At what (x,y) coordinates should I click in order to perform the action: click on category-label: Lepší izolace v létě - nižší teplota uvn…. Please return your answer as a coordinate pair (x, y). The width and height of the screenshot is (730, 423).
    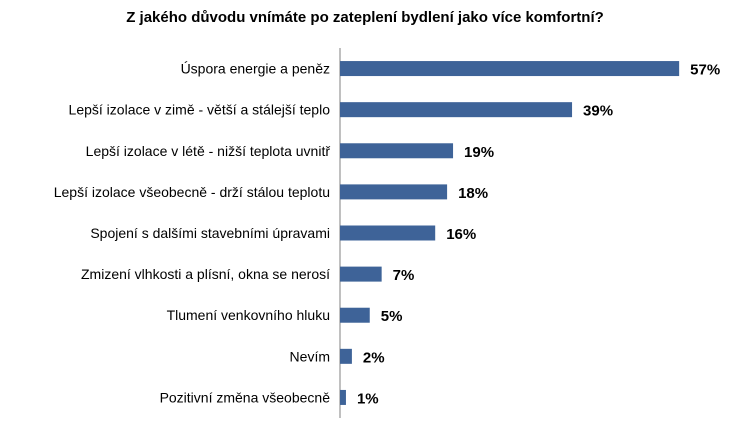
    Looking at the image, I should click on (208, 151).